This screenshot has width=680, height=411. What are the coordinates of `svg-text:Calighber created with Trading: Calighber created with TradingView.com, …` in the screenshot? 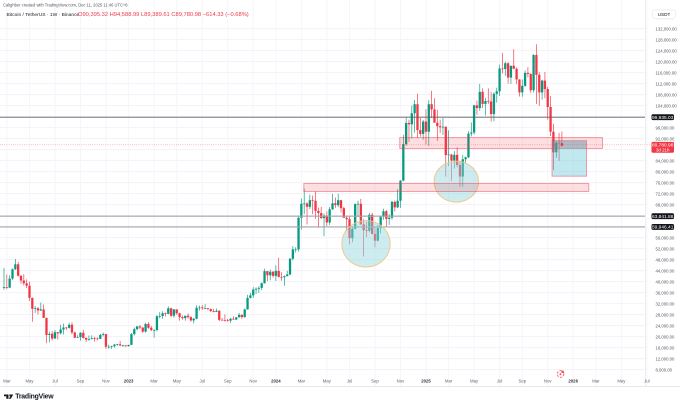 It's located at (65, 5).